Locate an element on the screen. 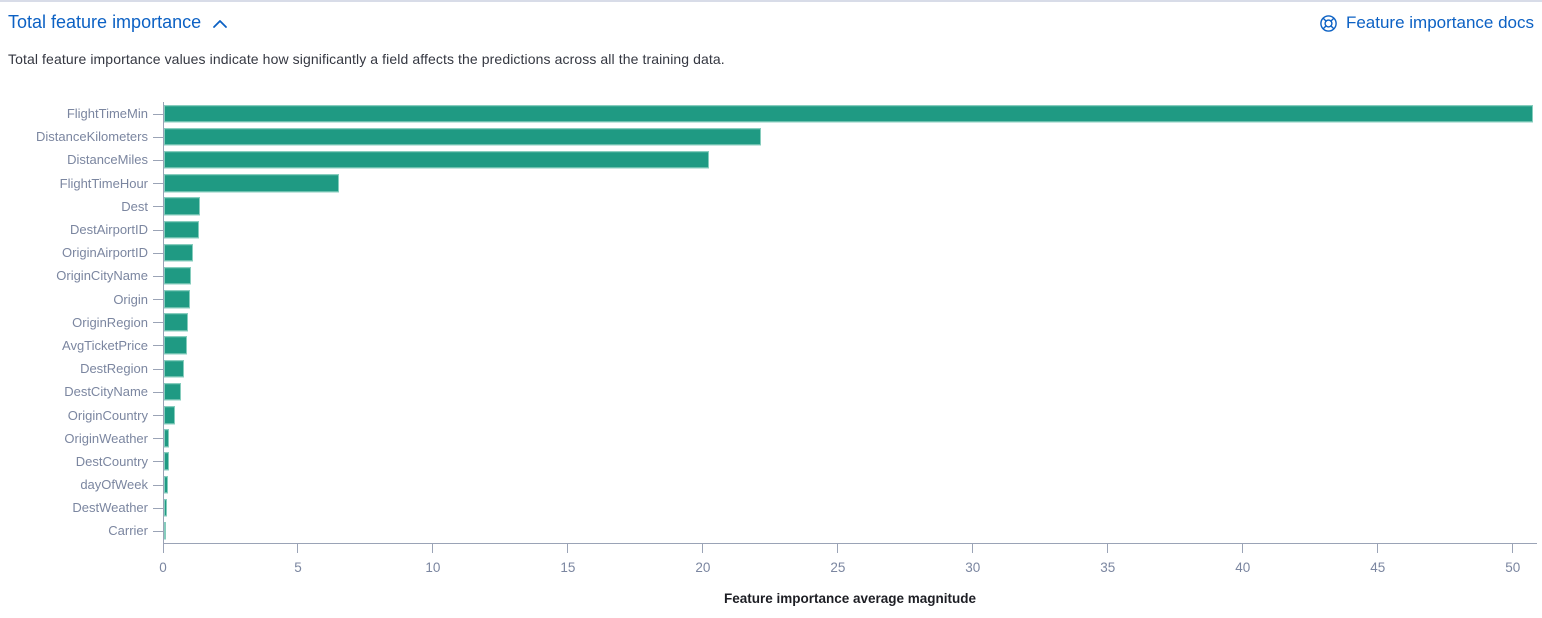 This screenshot has width=1542, height=618. y-axis-label: DestCityName is located at coordinates (106, 392).